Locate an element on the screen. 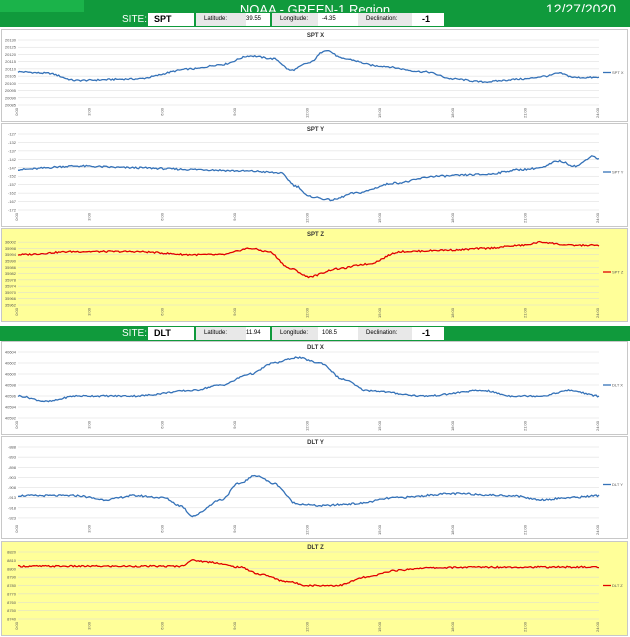 The image size is (630, 637). longitude-value: 108.5 is located at coordinates (338, 333).